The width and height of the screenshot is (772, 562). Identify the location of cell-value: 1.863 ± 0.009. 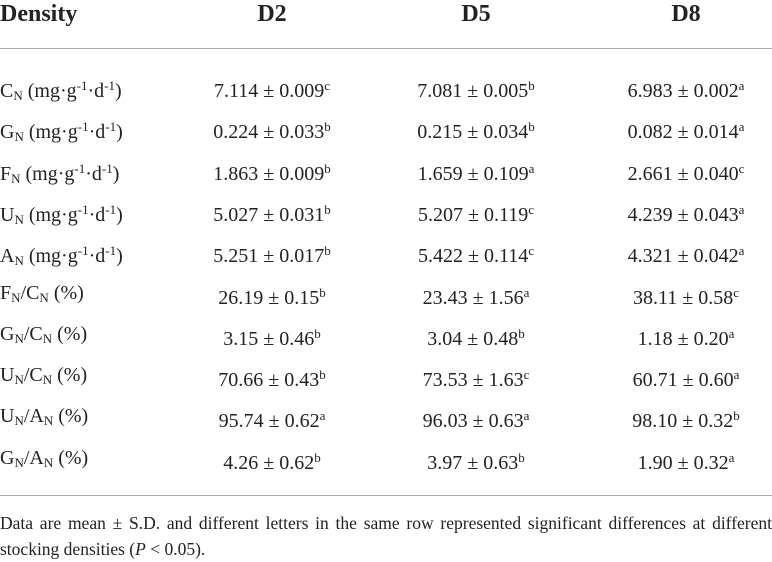
(269, 173).